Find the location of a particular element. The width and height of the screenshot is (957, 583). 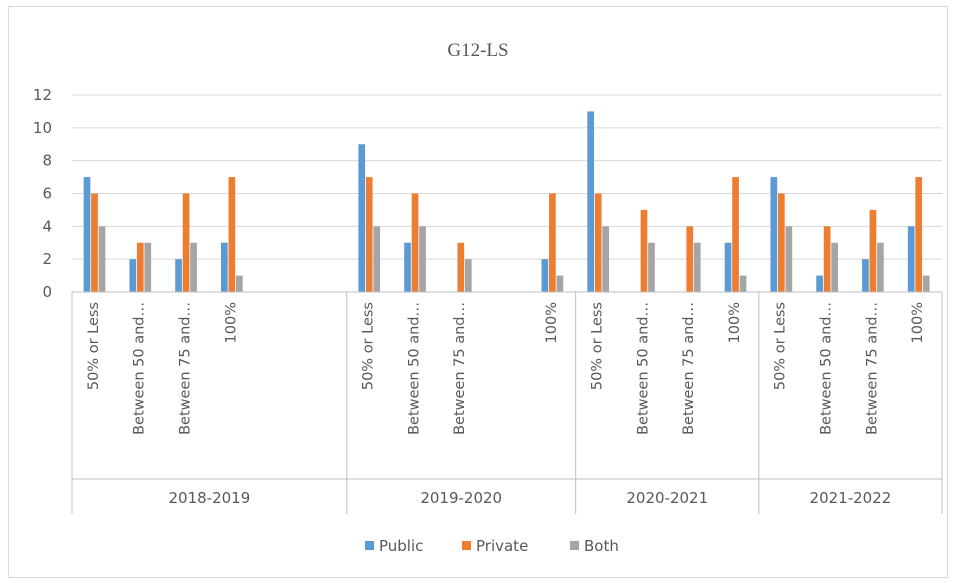

y-tick-label: 8 is located at coordinates (47, 161).